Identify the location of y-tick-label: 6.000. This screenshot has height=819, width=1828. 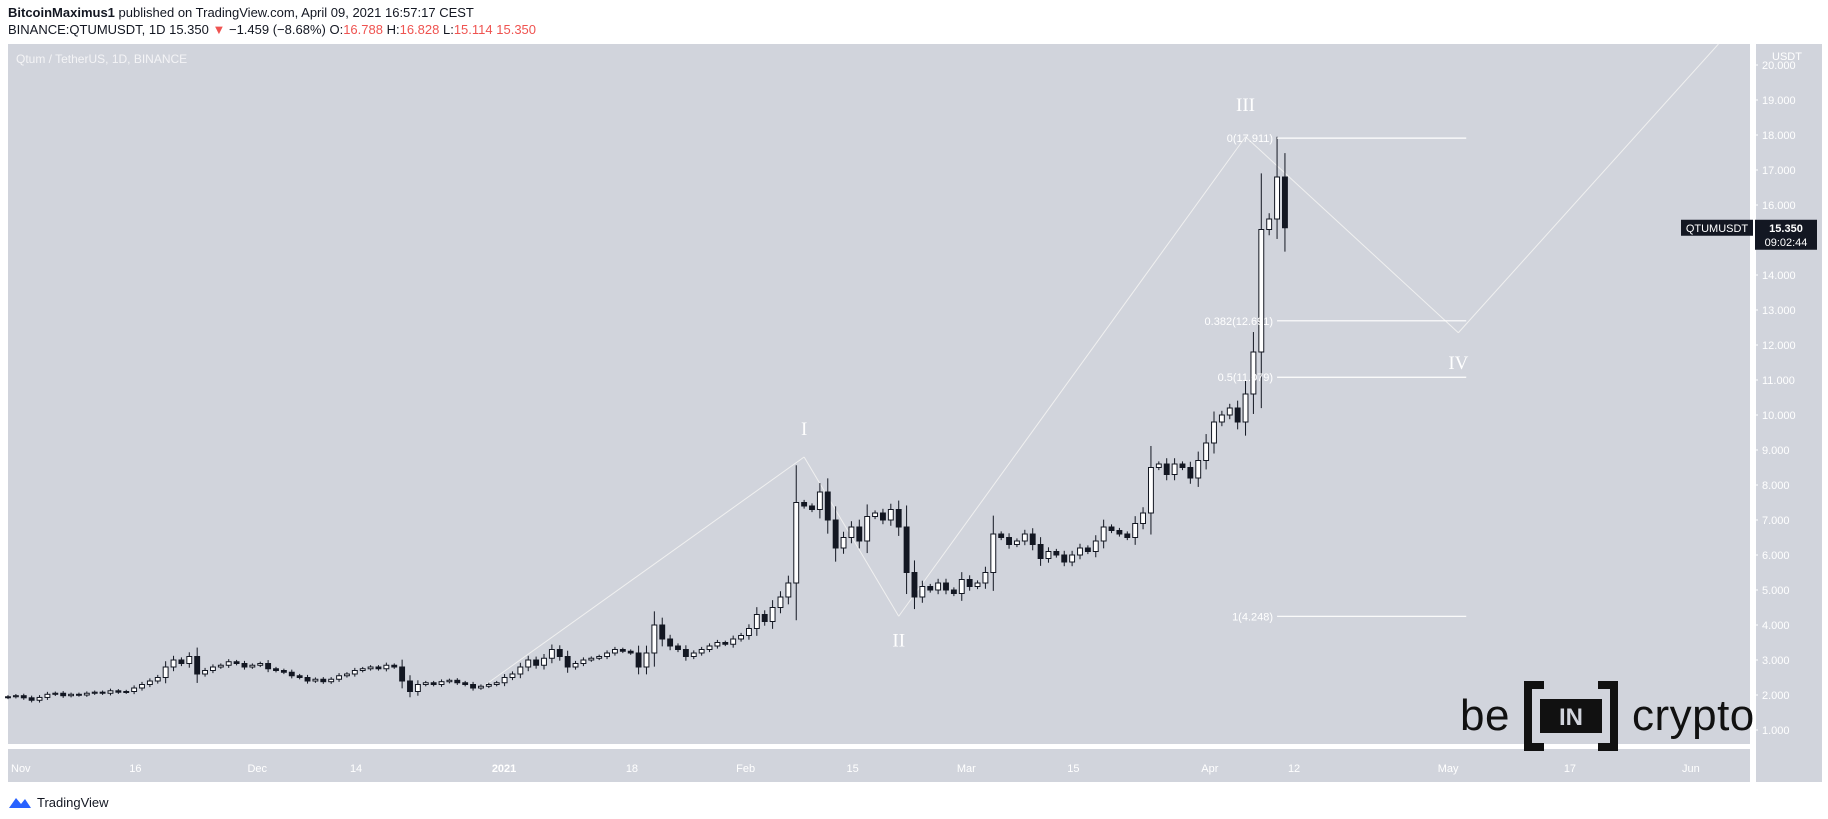
(1776, 556).